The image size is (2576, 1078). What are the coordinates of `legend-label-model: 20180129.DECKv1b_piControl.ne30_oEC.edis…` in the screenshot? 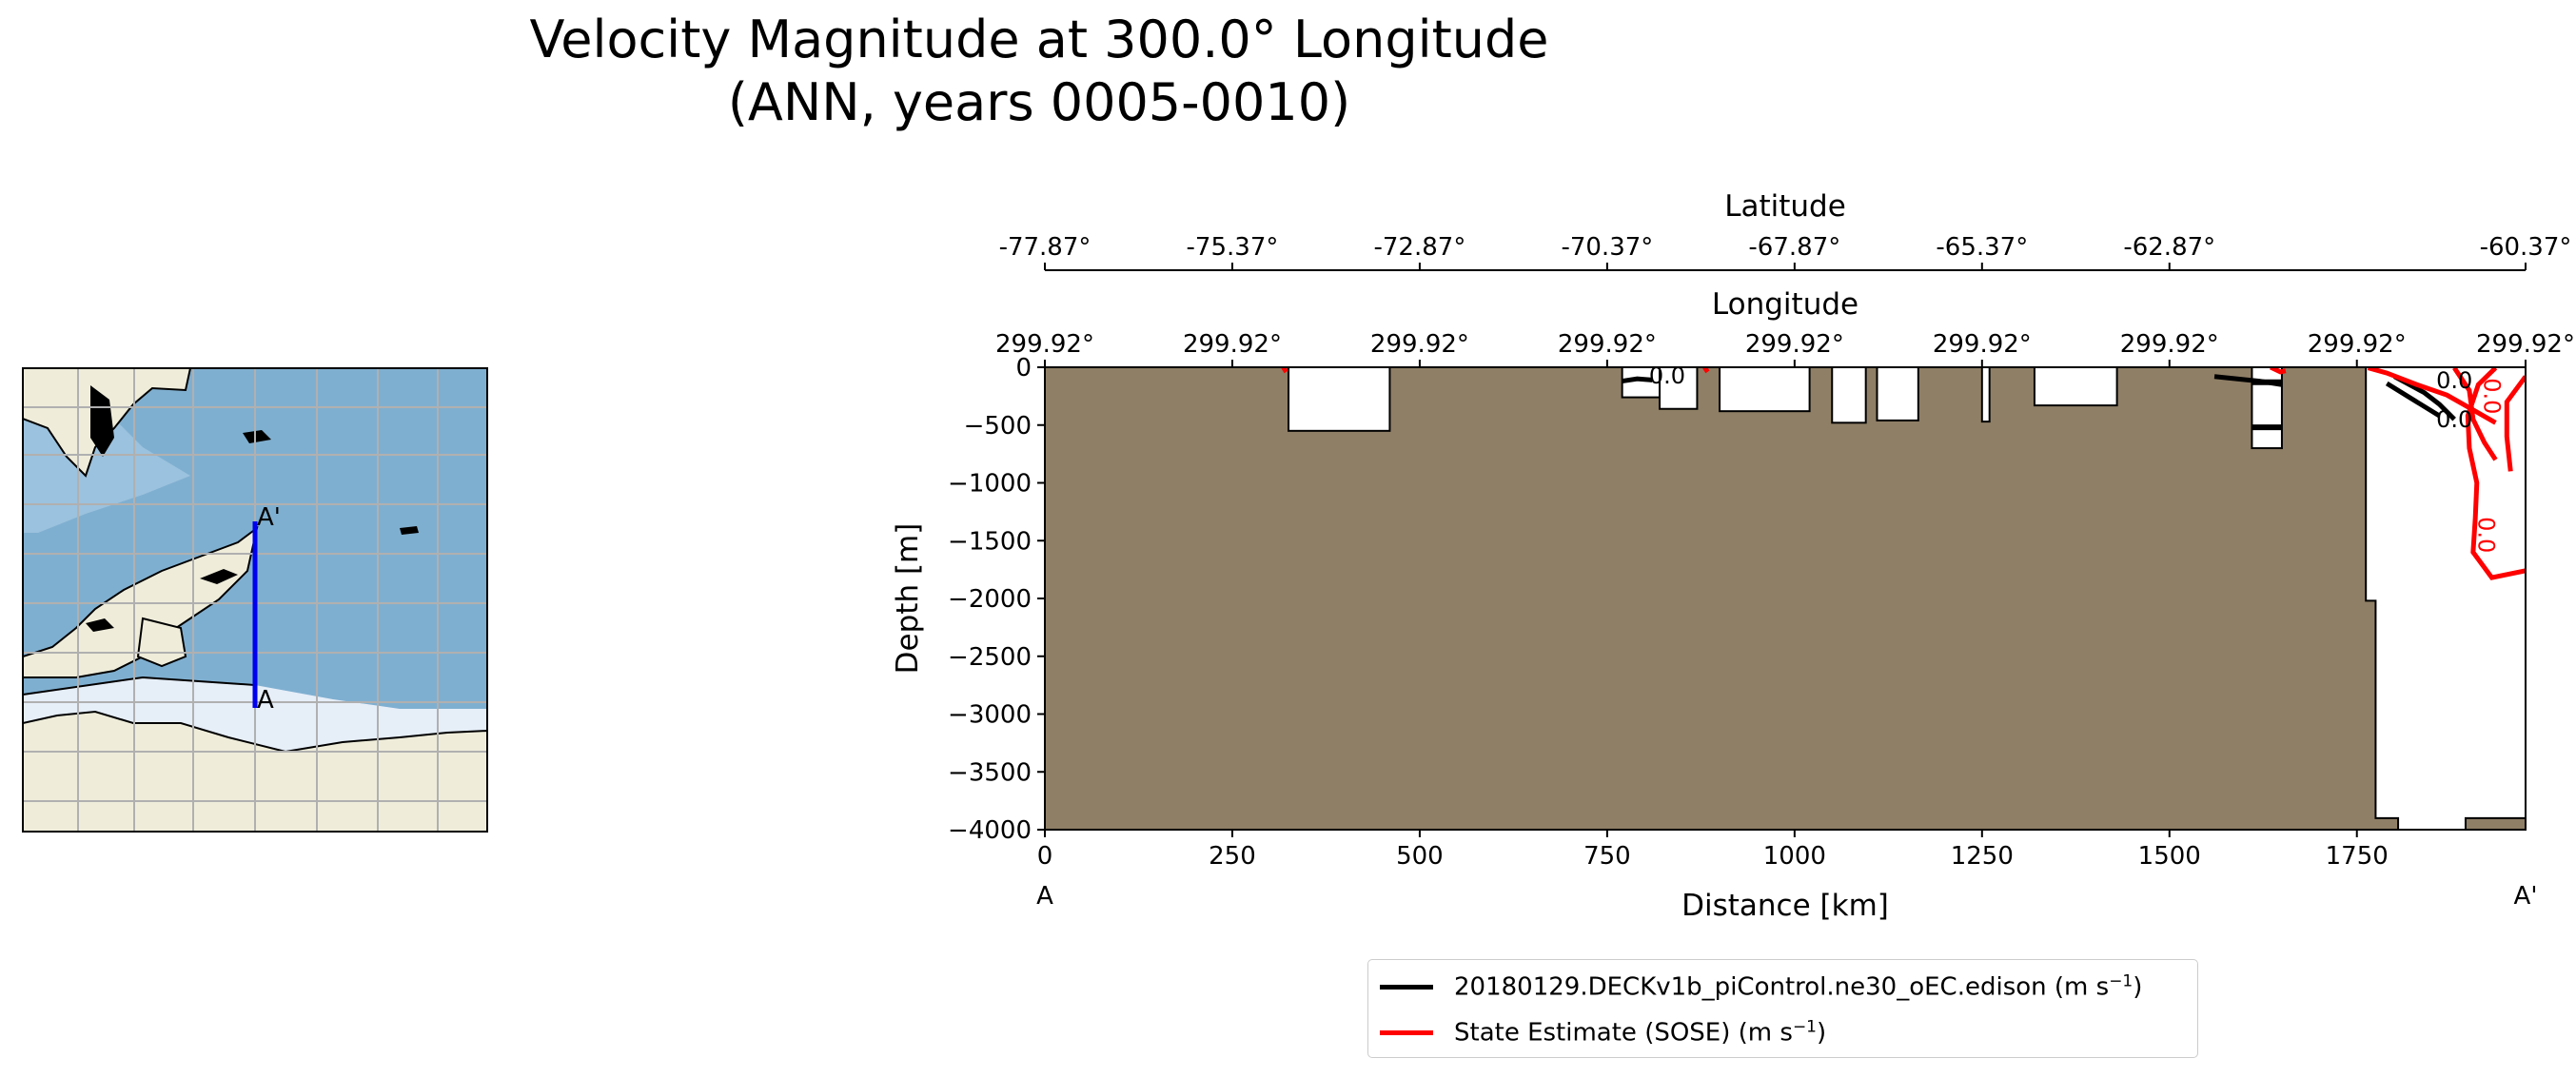 It's located at (1798, 986).